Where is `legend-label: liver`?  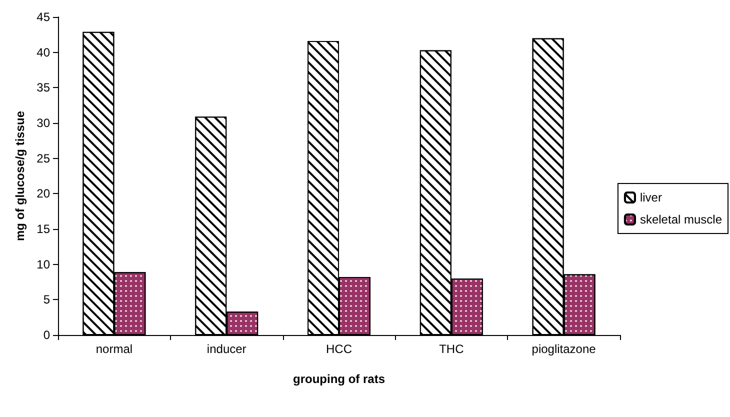 legend-label: liver is located at coordinates (651, 197).